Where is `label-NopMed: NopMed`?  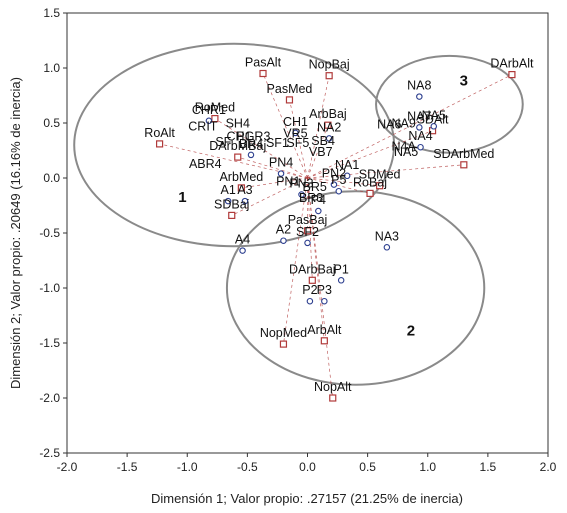
label-NopMed: NopMed is located at coordinates (283, 333).